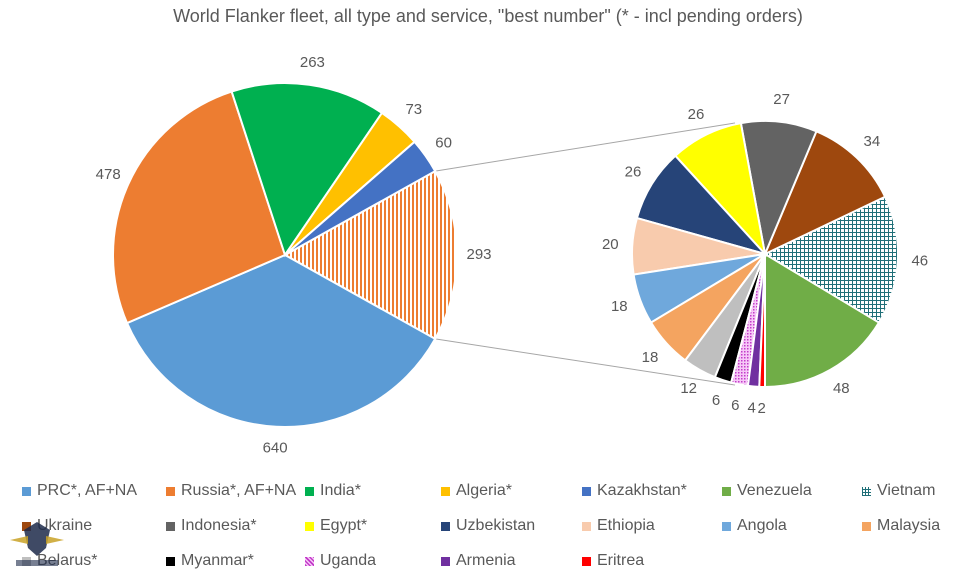 This screenshot has width=976, height=576. Describe the element at coordinates (585, 147) in the screenshot. I see `connector-line-top` at that location.